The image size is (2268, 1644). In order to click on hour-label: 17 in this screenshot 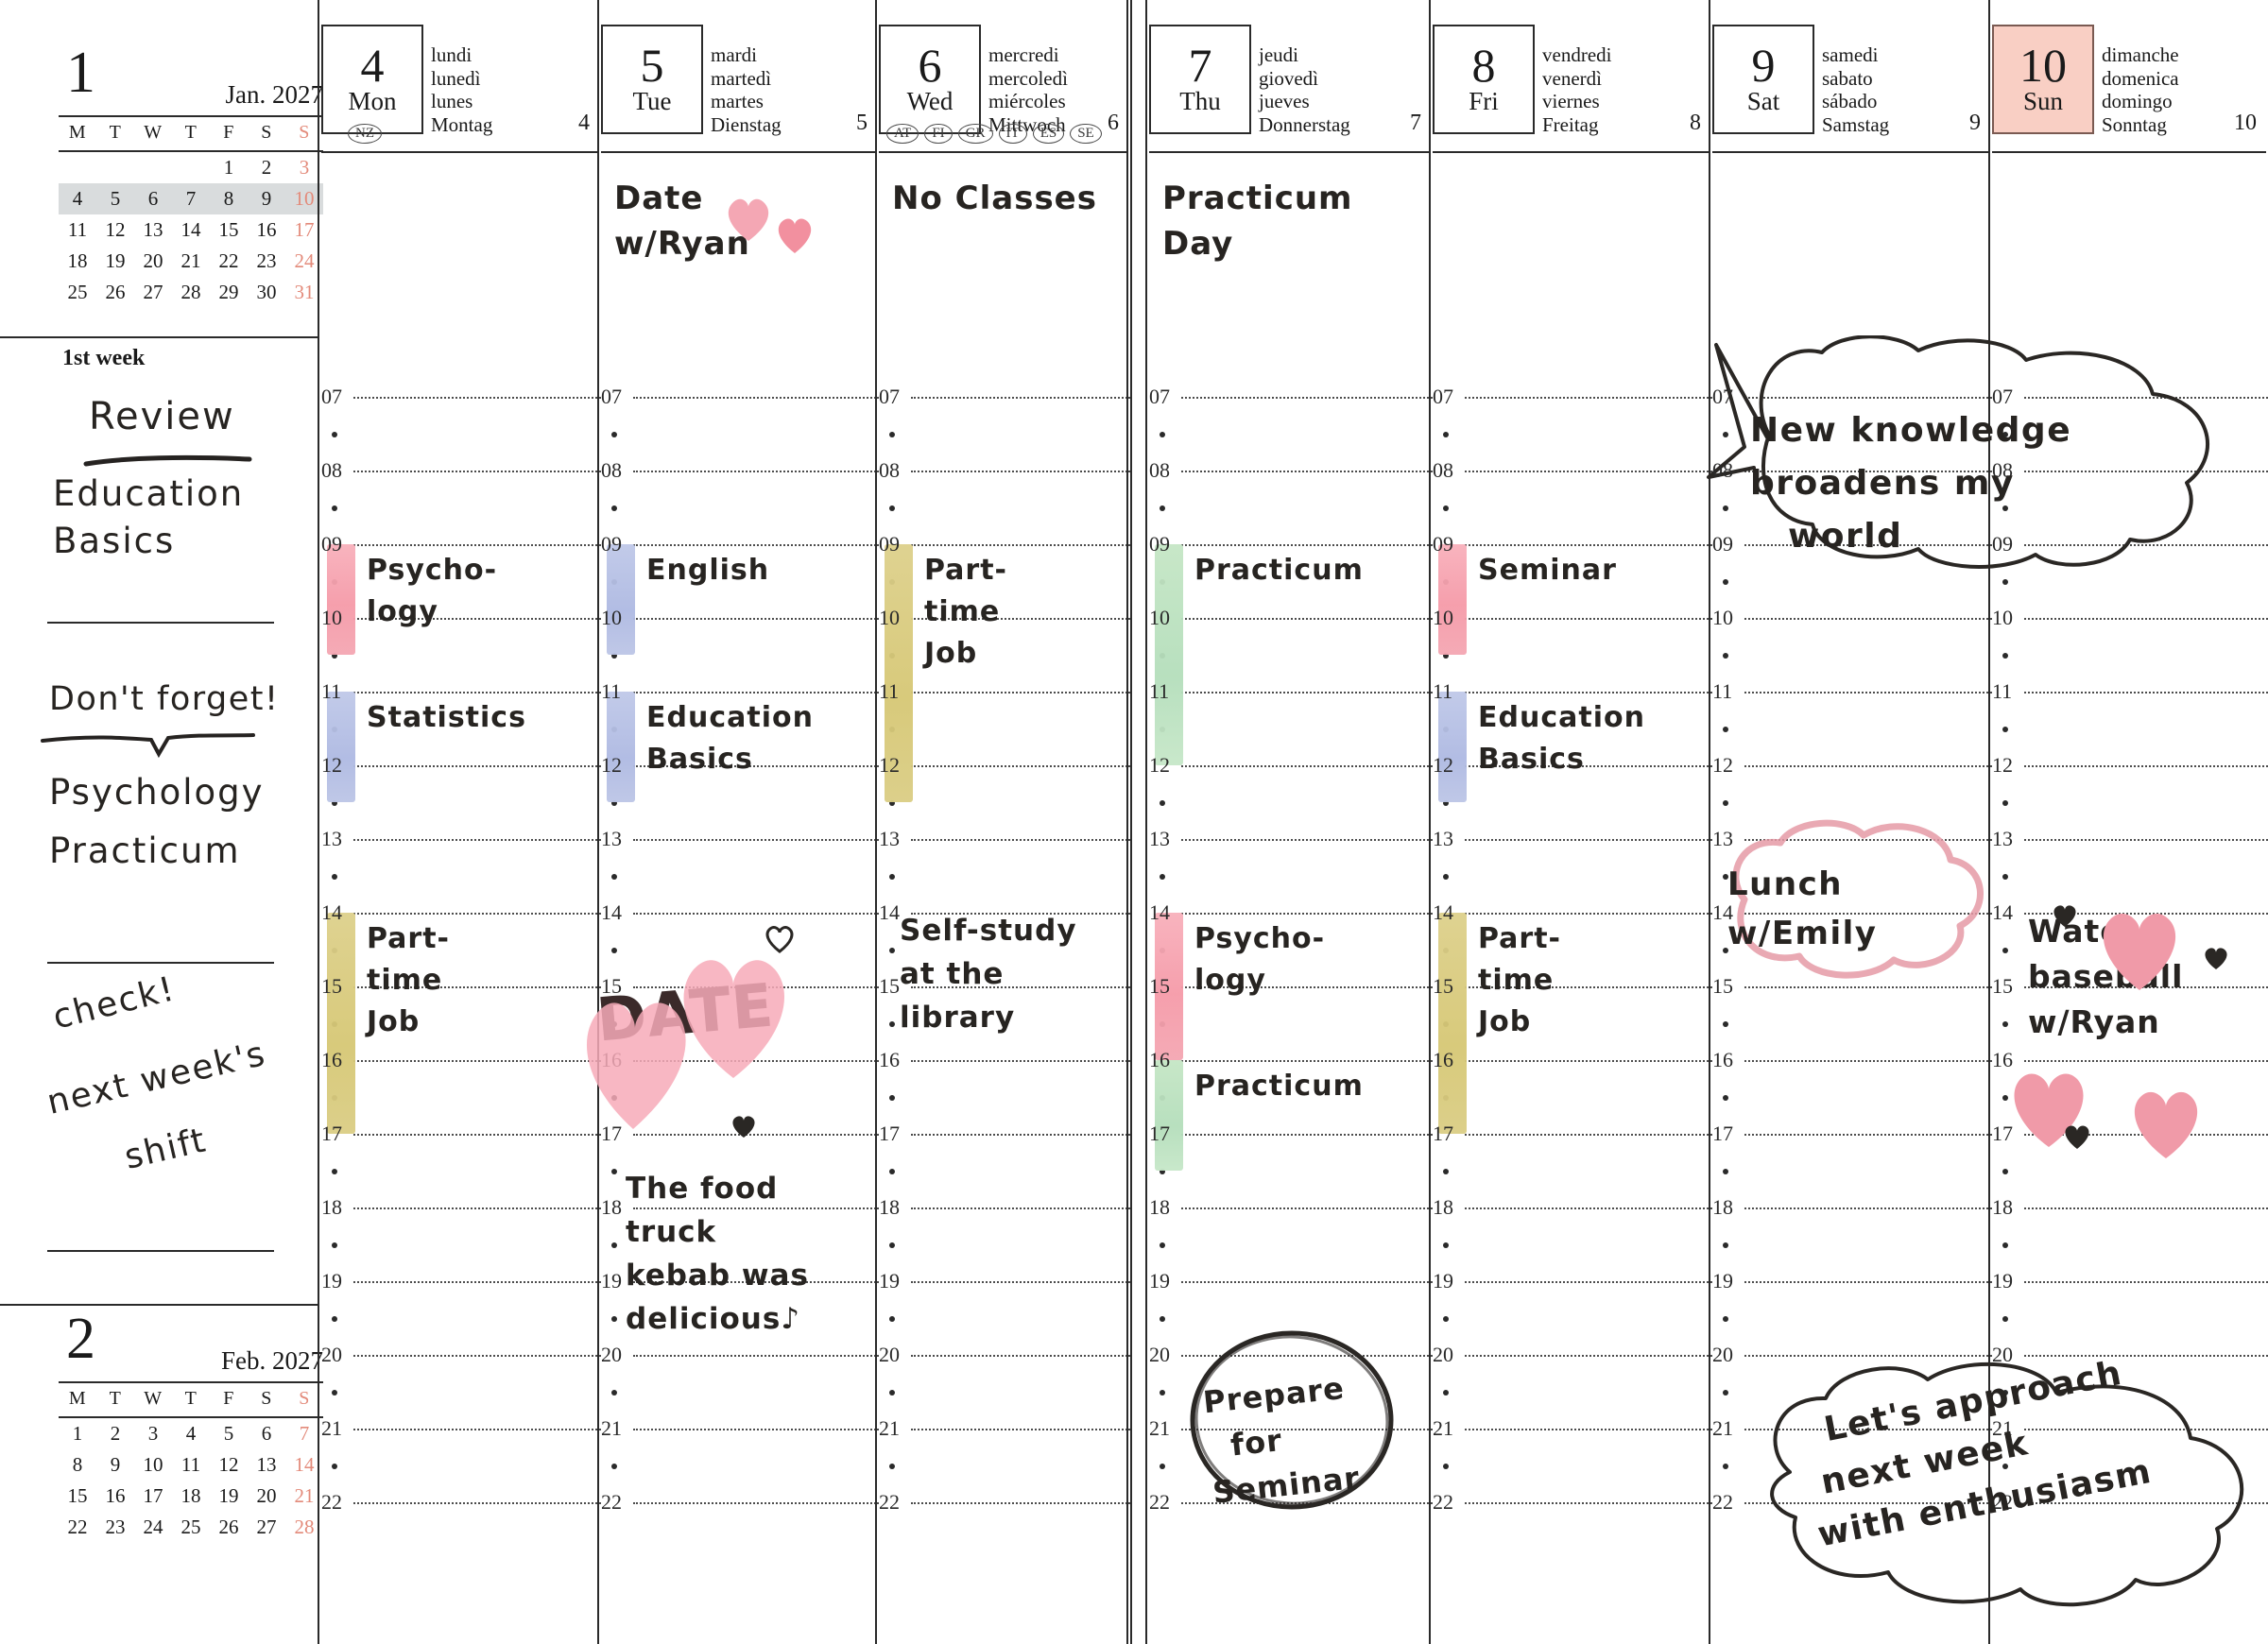, I will do `click(611, 1133)`.